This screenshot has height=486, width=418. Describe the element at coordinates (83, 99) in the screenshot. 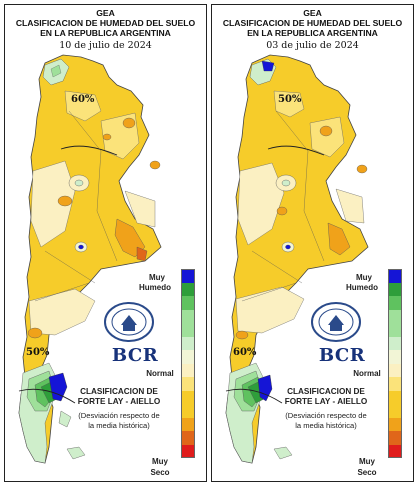

I see `contour-label-top: 60%` at that location.